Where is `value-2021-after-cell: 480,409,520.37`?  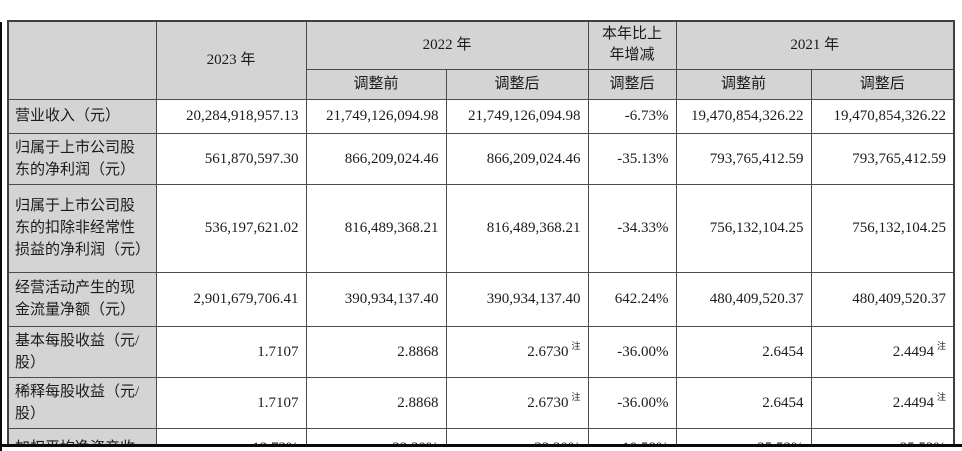 value-2021-after-cell: 480,409,520.37 is located at coordinates (882, 299).